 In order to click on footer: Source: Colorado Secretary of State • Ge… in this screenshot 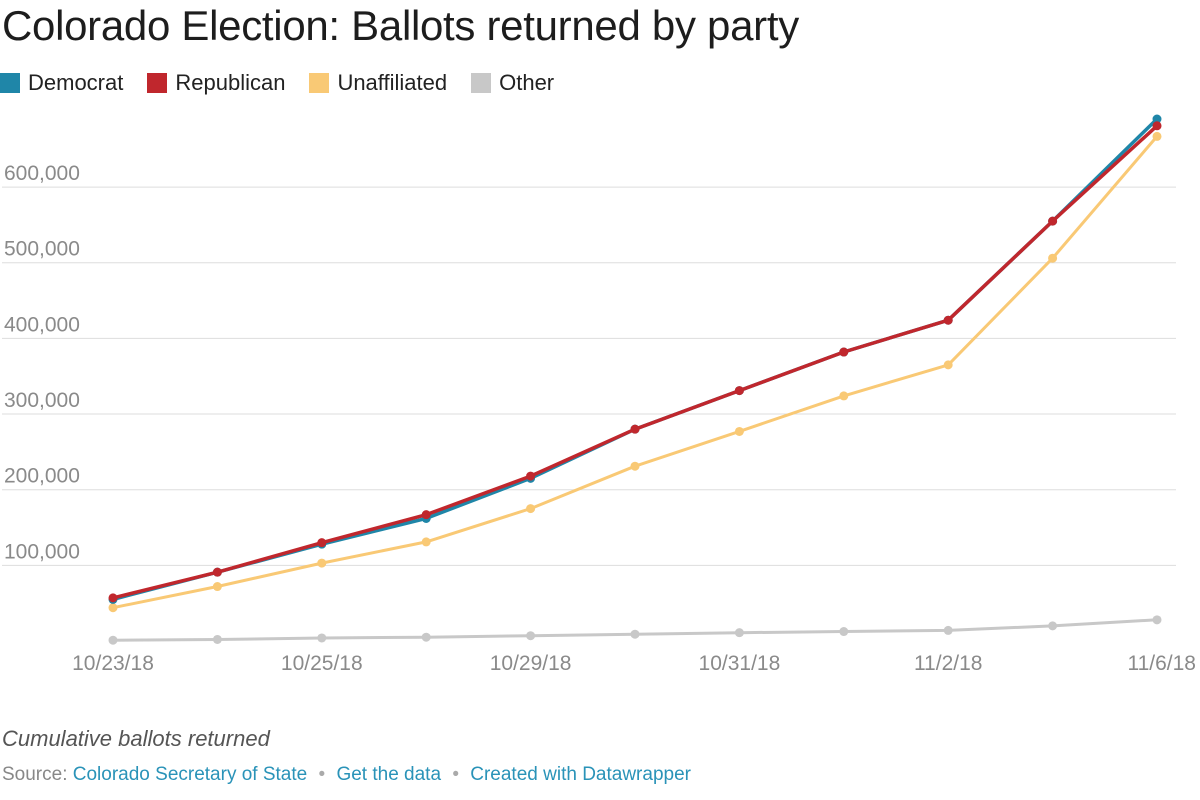, I will do `click(346, 775)`.